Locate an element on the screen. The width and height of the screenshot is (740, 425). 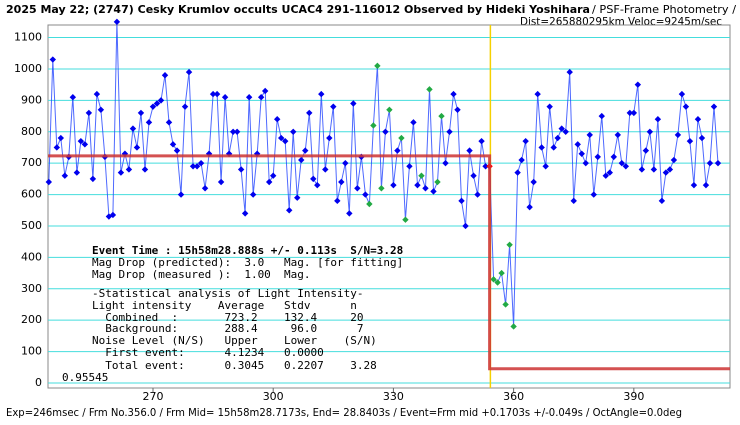
y-tick-label: 200 is located at coordinates (31, 319).